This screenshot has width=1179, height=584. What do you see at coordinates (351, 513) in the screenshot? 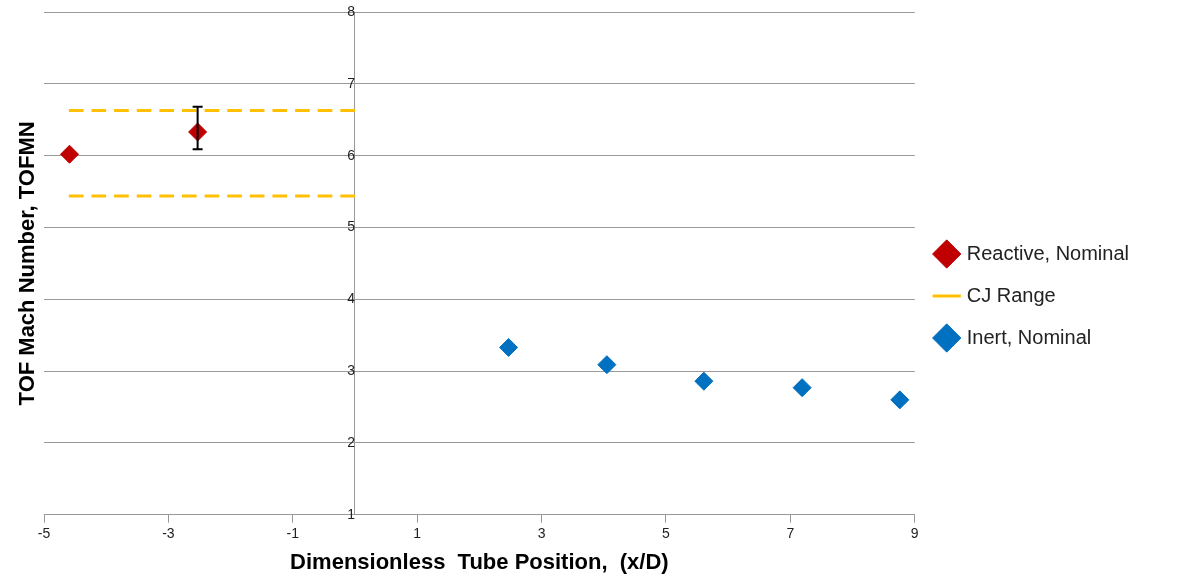
I see `y-tick-label: 1` at bounding box center [351, 513].